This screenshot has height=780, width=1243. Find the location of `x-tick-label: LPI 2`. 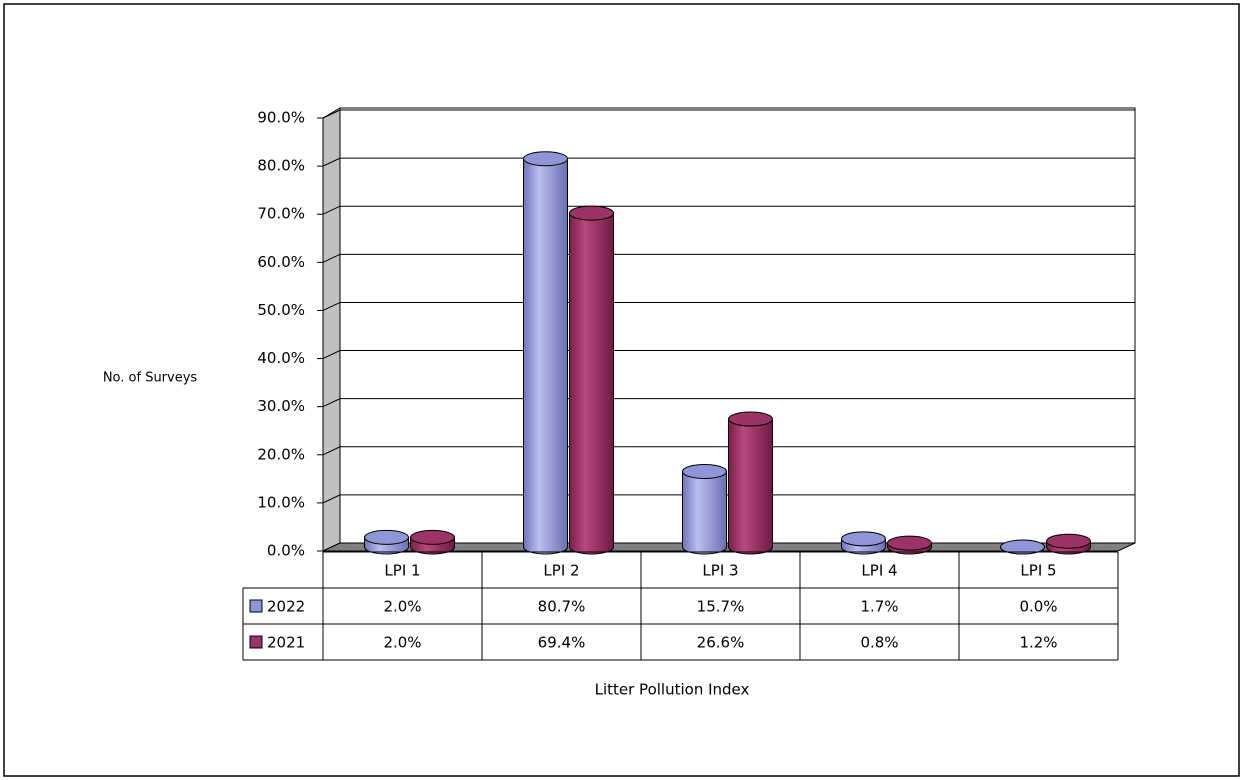

x-tick-label: LPI 2 is located at coordinates (561, 571).